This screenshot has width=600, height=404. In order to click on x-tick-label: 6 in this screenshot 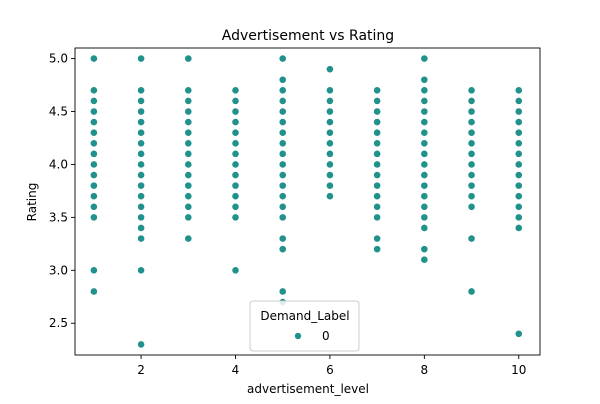, I will do `click(330, 370)`.